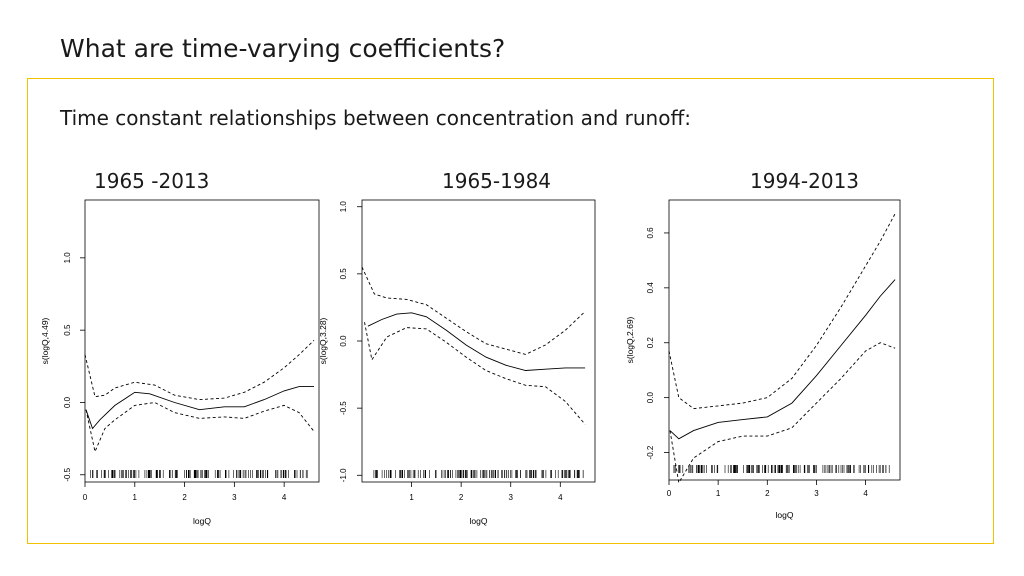  I want to click on y-axis-label: s(logQ,4.49), so click(45, 340).